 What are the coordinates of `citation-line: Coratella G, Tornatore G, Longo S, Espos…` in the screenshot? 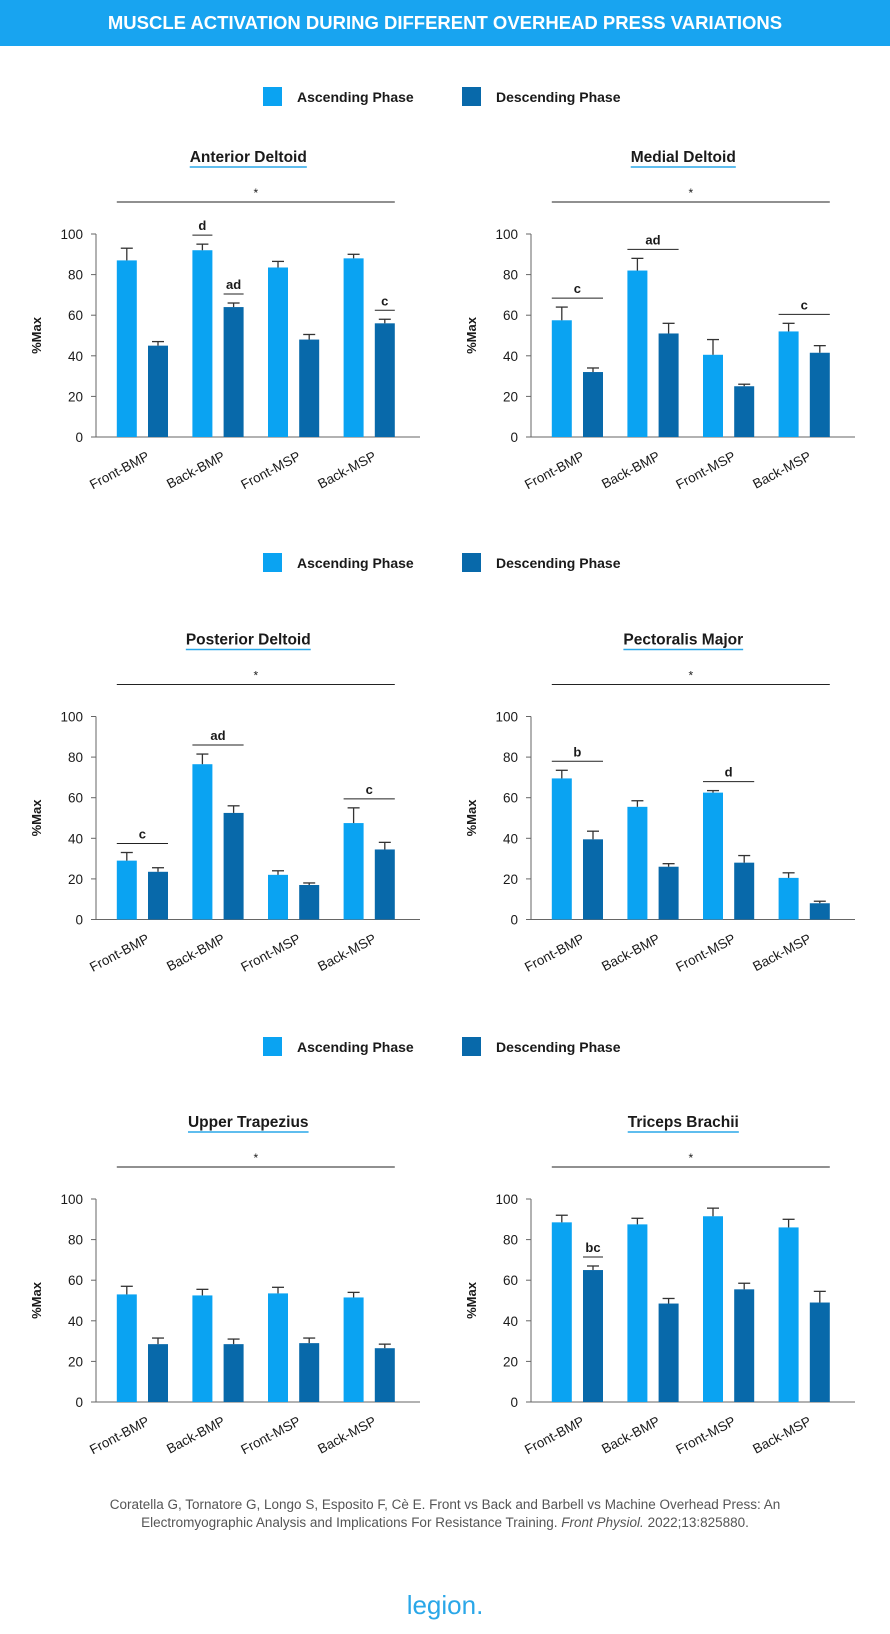 It's located at (445, 1504).